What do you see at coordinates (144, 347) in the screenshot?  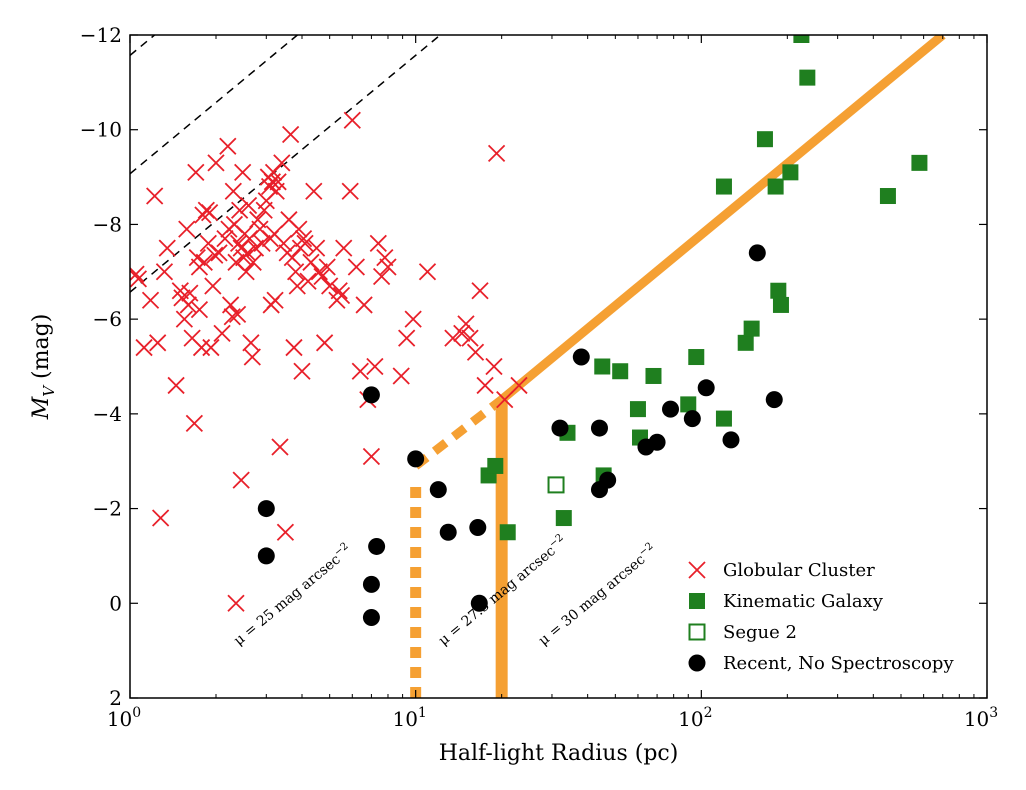 I see `point-0-2-b` at bounding box center [144, 347].